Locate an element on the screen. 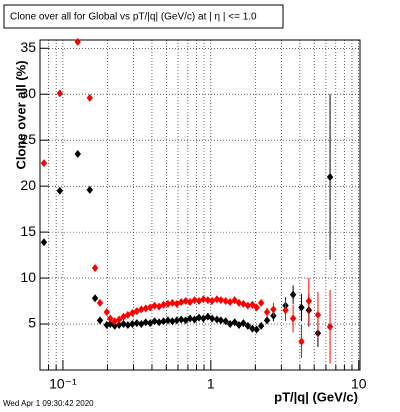 The width and height of the screenshot is (400, 412). y-tick-label: 35 is located at coordinates (28, 47).